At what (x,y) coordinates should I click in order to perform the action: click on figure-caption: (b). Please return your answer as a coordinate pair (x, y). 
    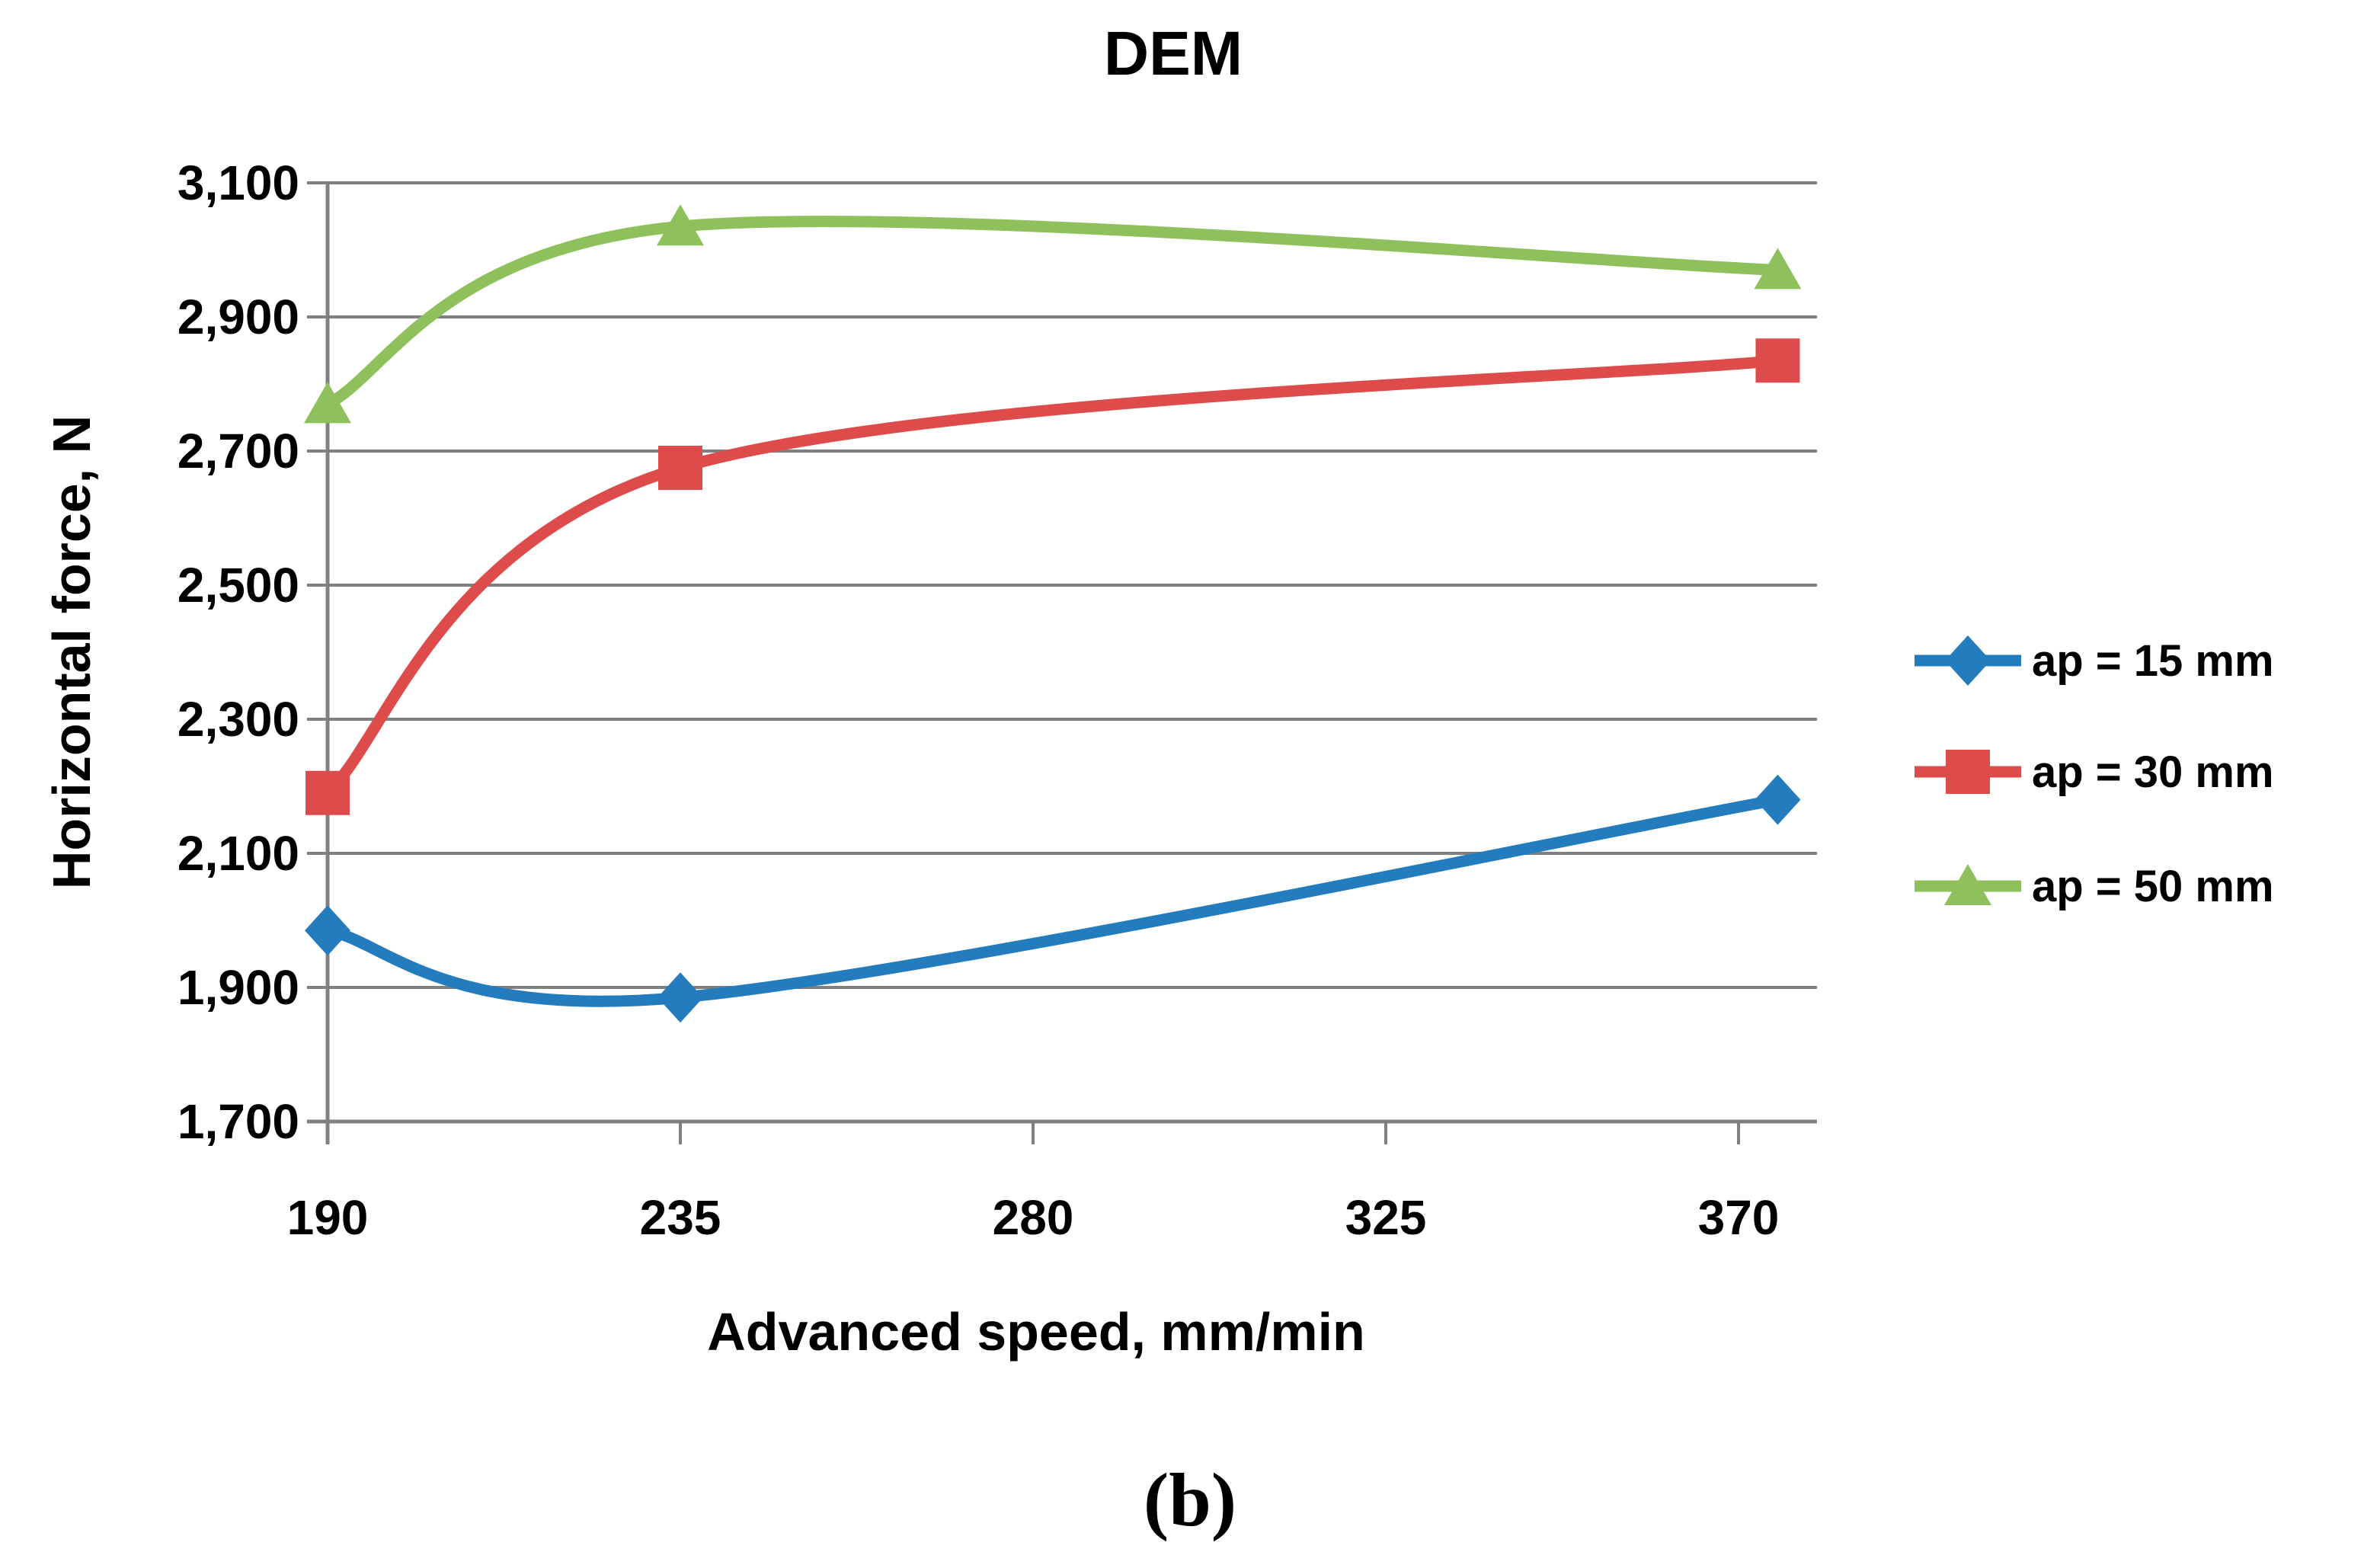
    Looking at the image, I should click on (1190, 1500).